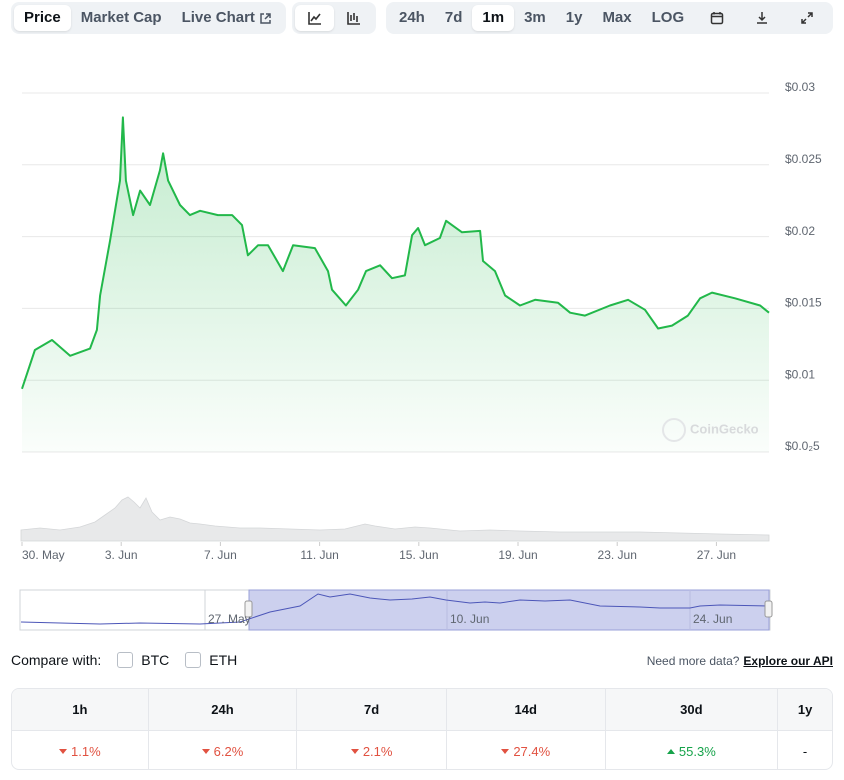 This screenshot has height=780, width=844. What do you see at coordinates (803, 303) in the screenshot?
I see `y-tick-label: $0.015` at bounding box center [803, 303].